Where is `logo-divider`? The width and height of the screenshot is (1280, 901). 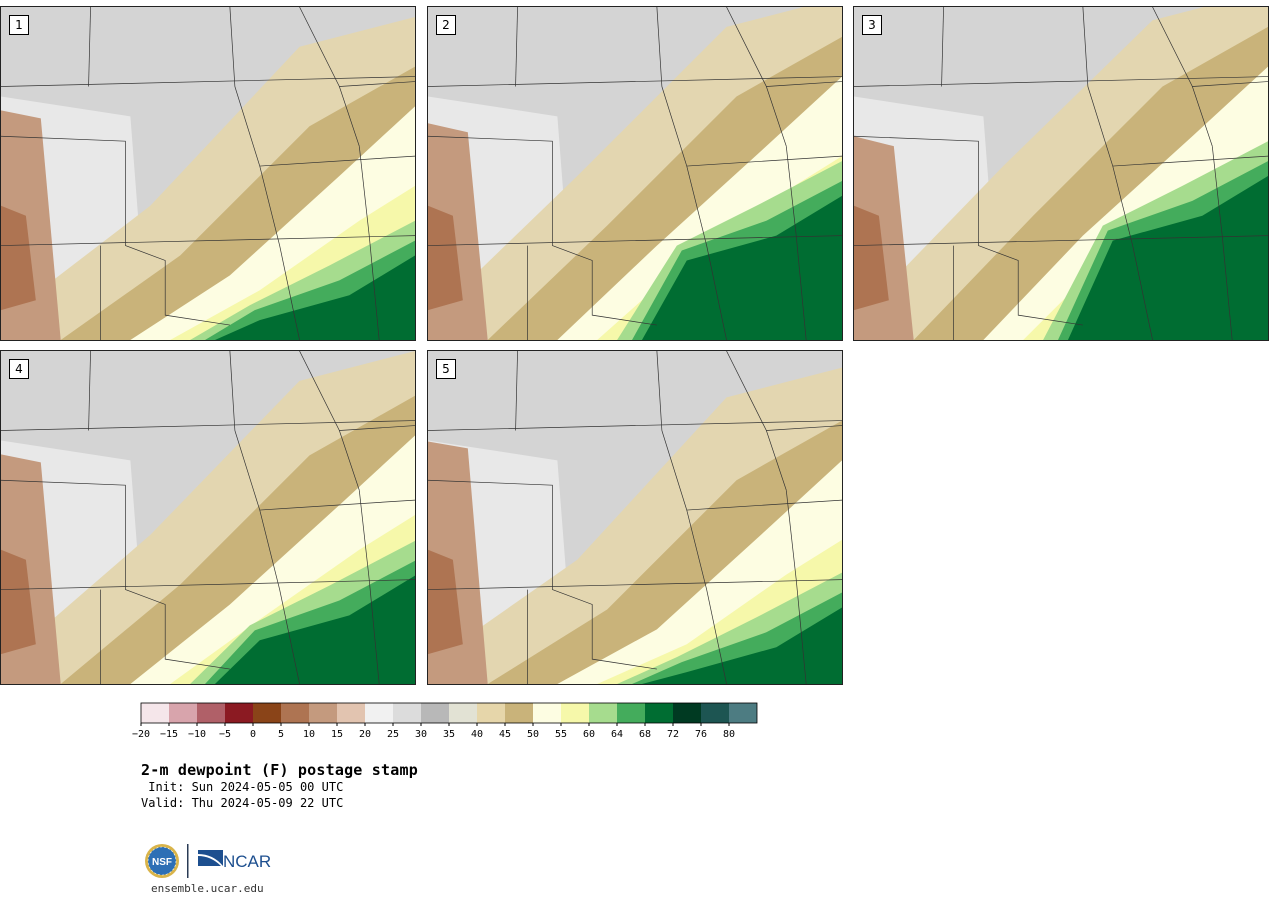
logo-divider is located at coordinates (188, 861).